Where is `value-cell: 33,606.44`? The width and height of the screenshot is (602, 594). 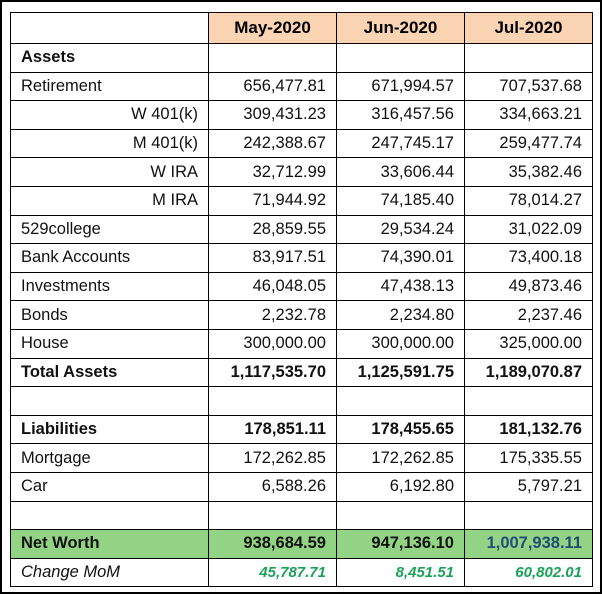
value-cell: 33,606.44 is located at coordinates (400, 172).